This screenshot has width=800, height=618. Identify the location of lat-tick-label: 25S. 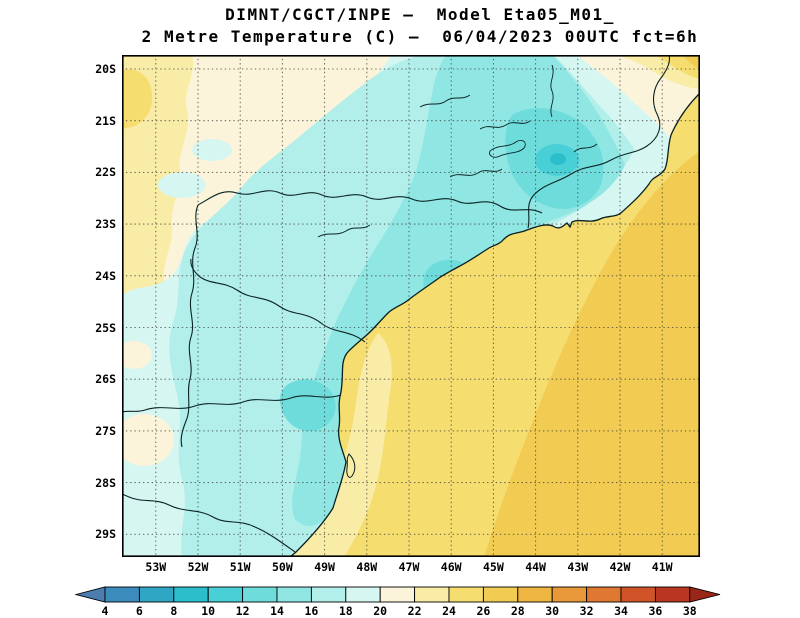
(105, 327).